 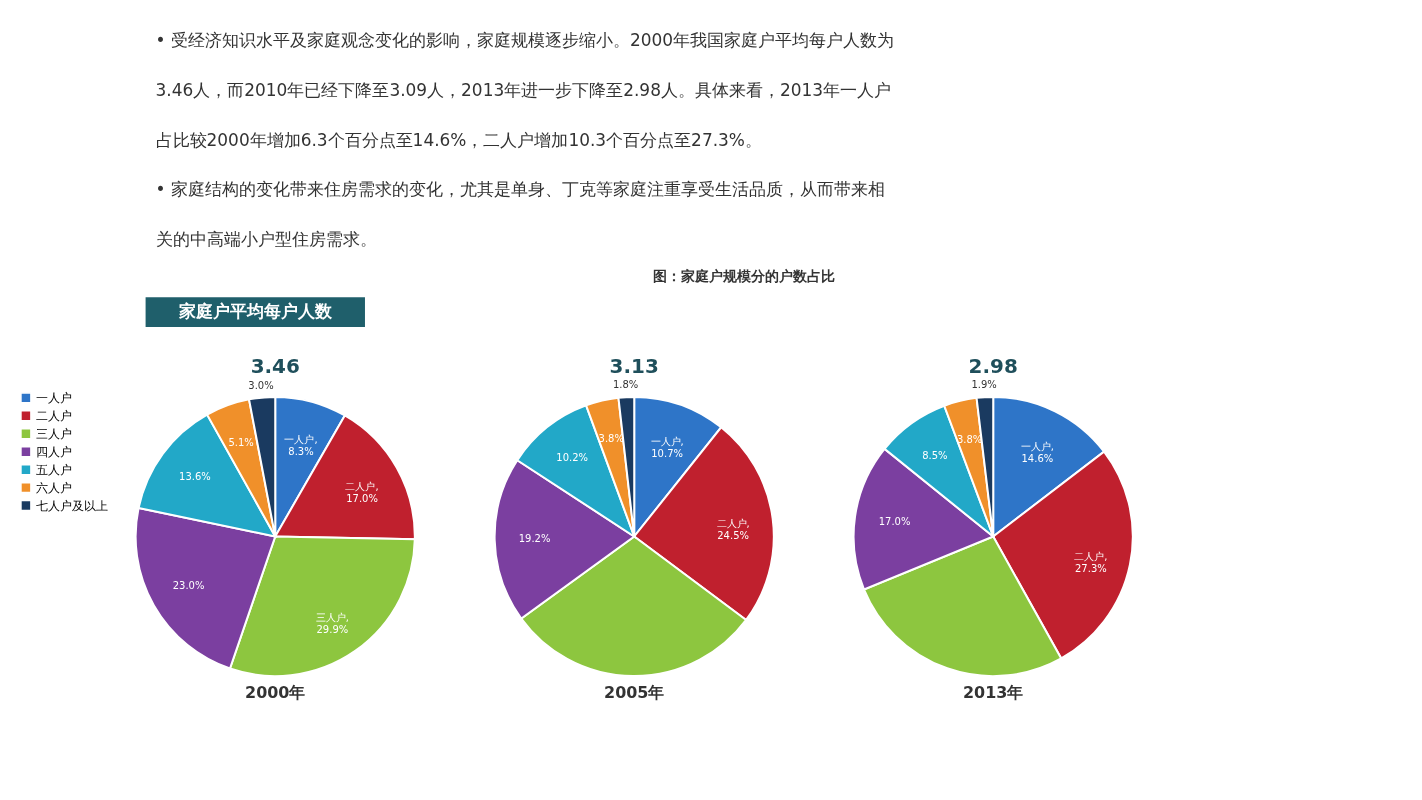 I want to click on text: 占比较2000年增加6.3个百分点至14.6%，二人户增加10.3个百分点至27.3%。, so click(x=458, y=139).